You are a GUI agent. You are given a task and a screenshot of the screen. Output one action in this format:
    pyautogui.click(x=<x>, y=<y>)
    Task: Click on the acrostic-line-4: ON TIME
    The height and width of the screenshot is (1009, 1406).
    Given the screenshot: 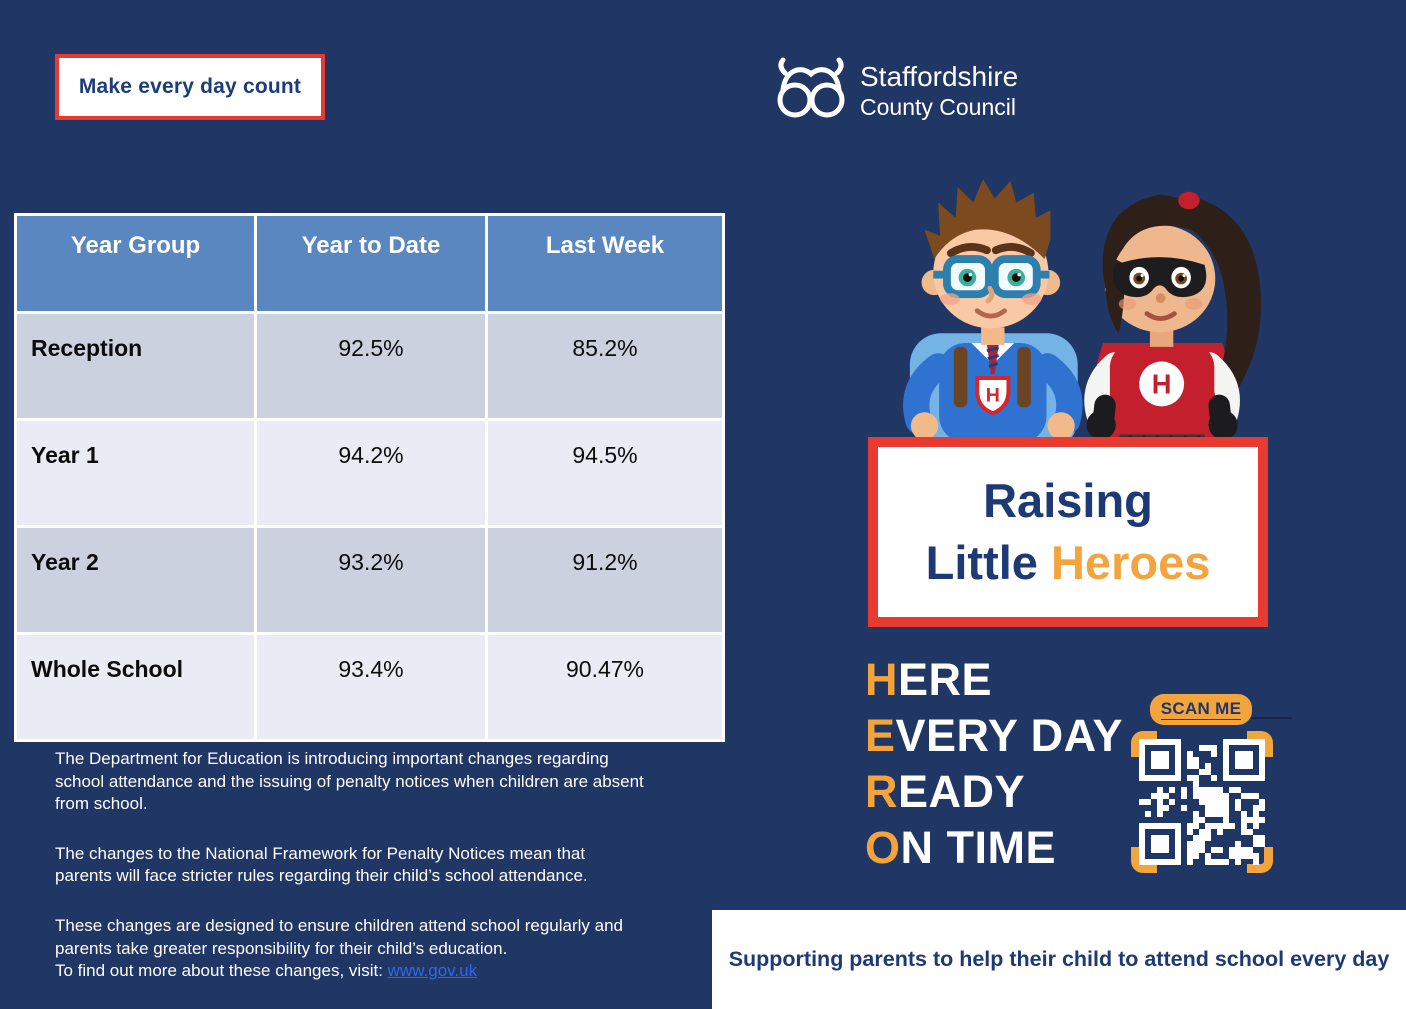 What is the action you would take?
    pyautogui.click(x=994, y=848)
    